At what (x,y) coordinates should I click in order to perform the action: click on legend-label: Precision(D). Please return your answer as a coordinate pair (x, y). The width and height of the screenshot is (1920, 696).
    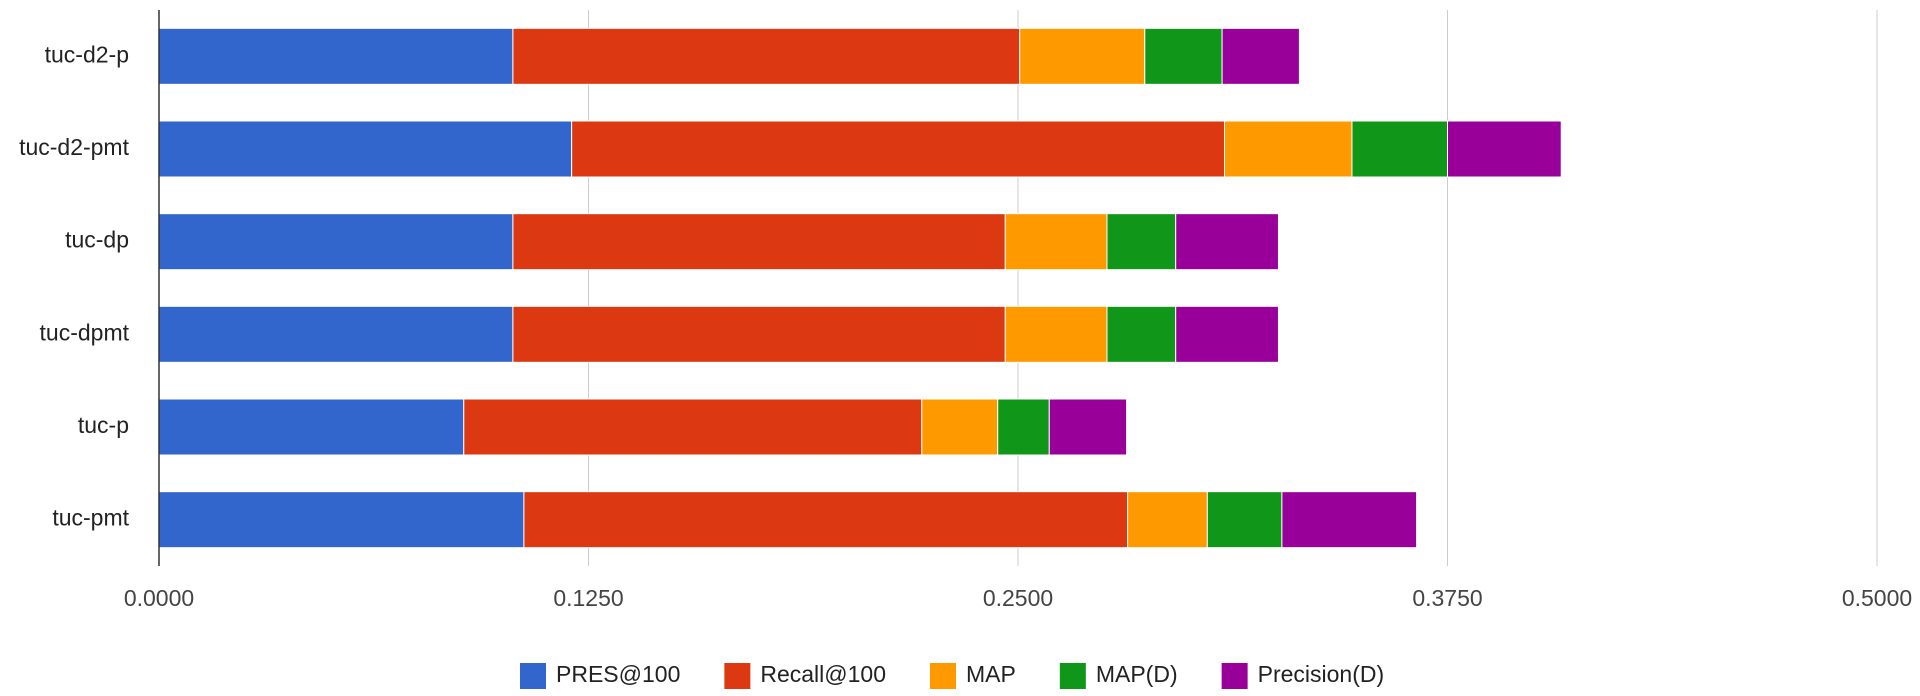
    Looking at the image, I should click on (1321, 674).